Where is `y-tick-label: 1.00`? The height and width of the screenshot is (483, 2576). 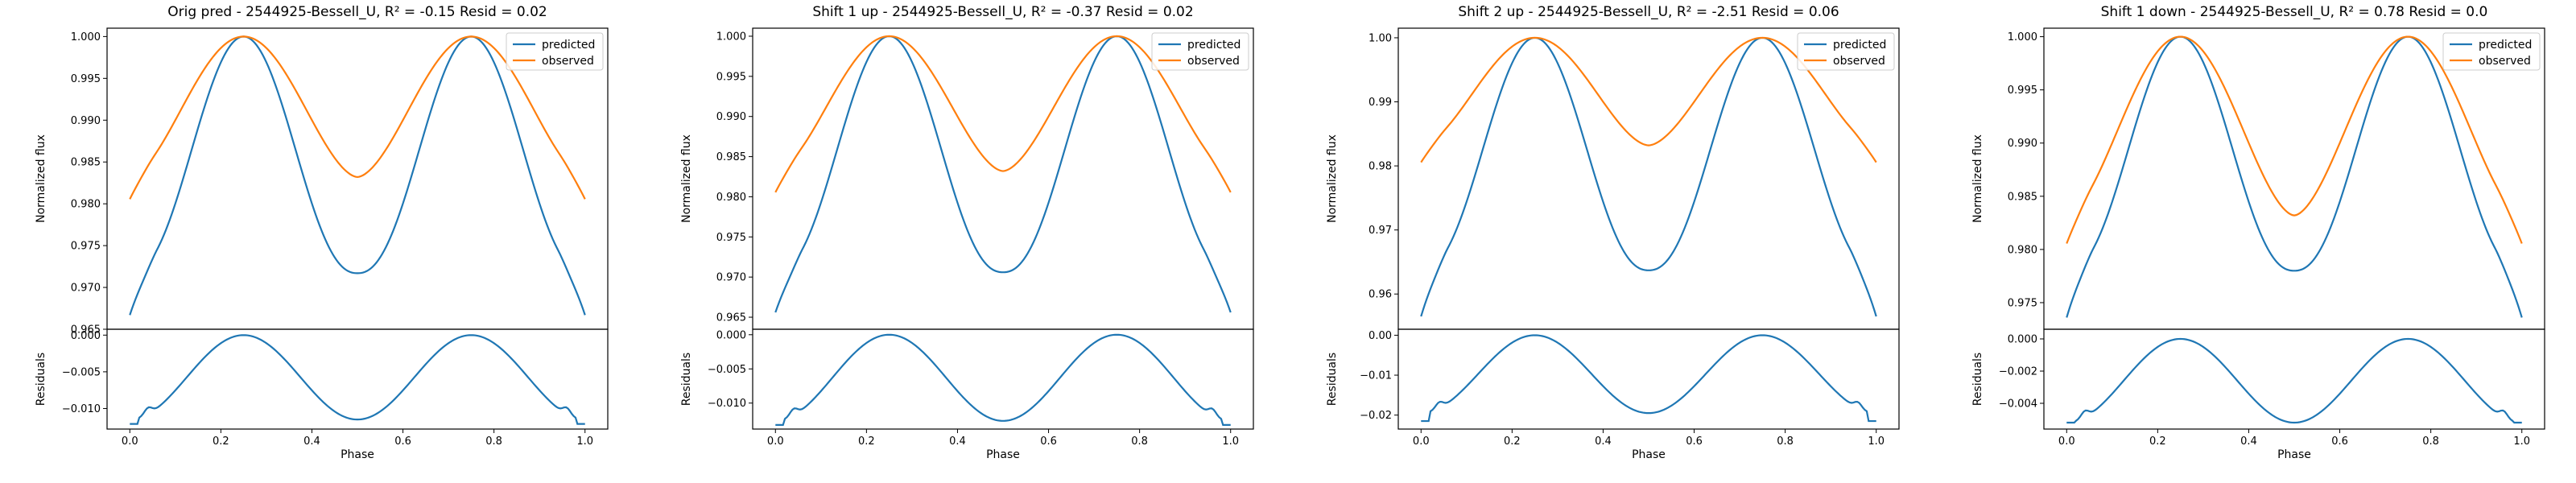
y-tick-label: 1.00 is located at coordinates (1380, 38).